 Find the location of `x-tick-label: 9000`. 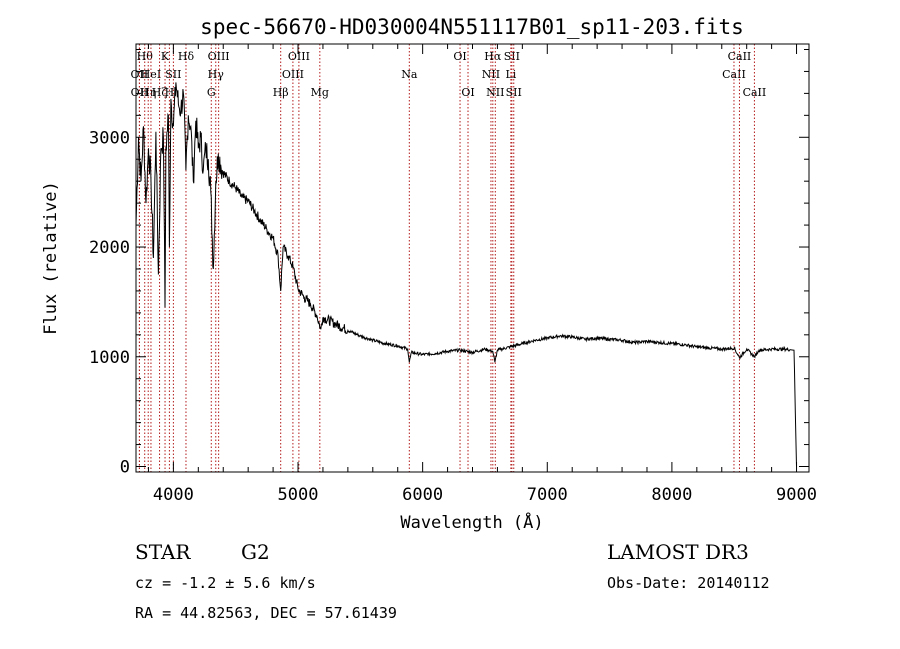

x-tick-label: 9000 is located at coordinates (796, 495).